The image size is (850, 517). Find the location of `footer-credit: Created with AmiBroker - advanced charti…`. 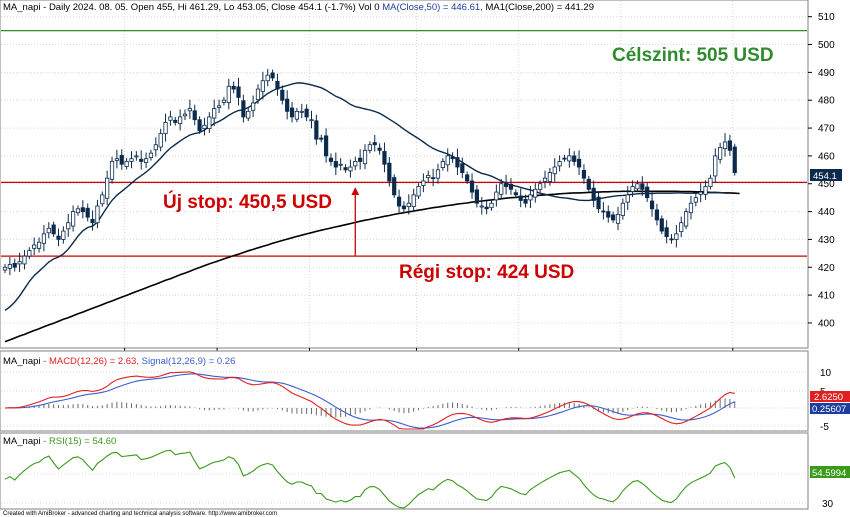

footer-credit: Created with AmiBroker - advanced charti… is located at coordinates (140, 514).